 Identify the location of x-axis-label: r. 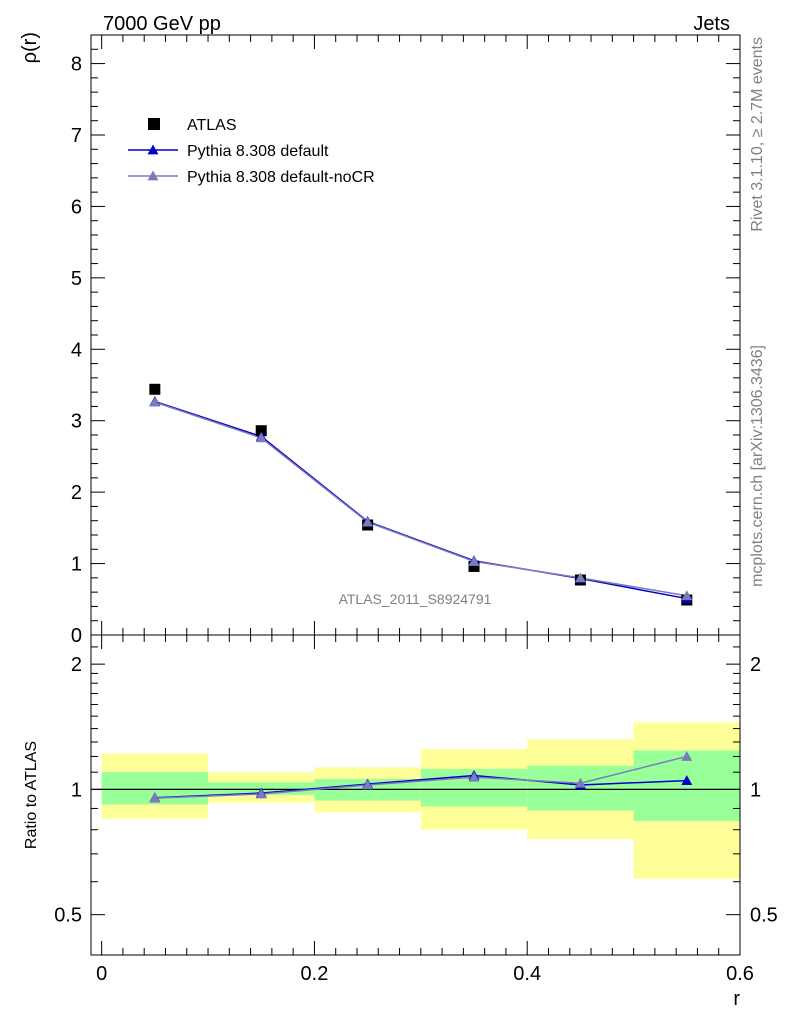
(736, 999).